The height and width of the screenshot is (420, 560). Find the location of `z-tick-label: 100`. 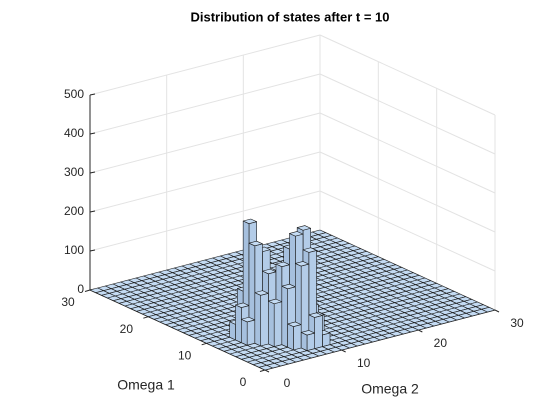

z-tick-label: 100 is located at coordinates (74, 250).